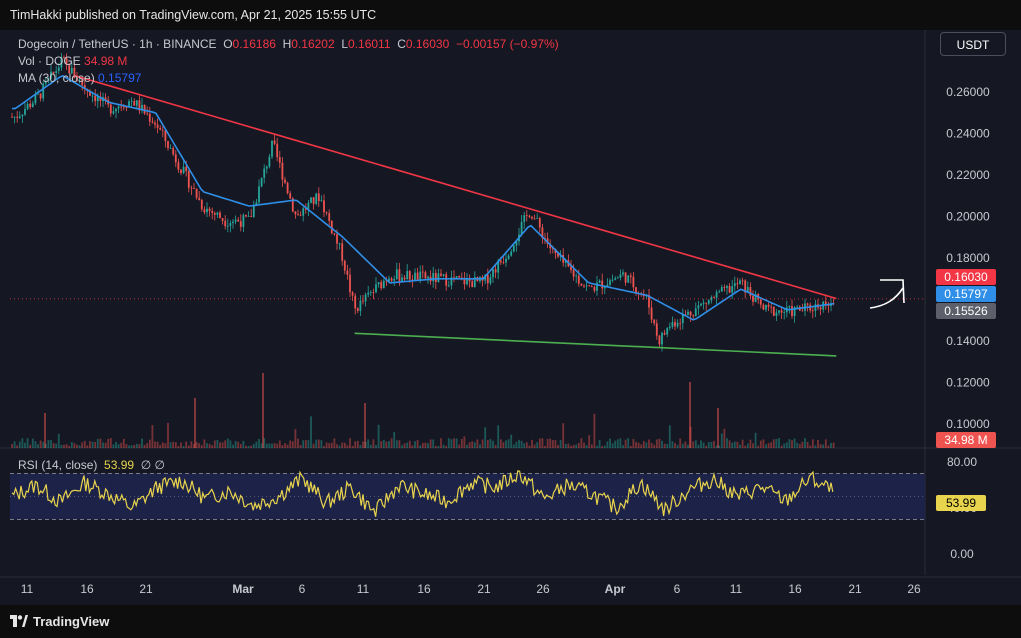 This screenshot has width=1021, height=638. I want to click on price-axis-label: 0.22000, so click(968, 175).